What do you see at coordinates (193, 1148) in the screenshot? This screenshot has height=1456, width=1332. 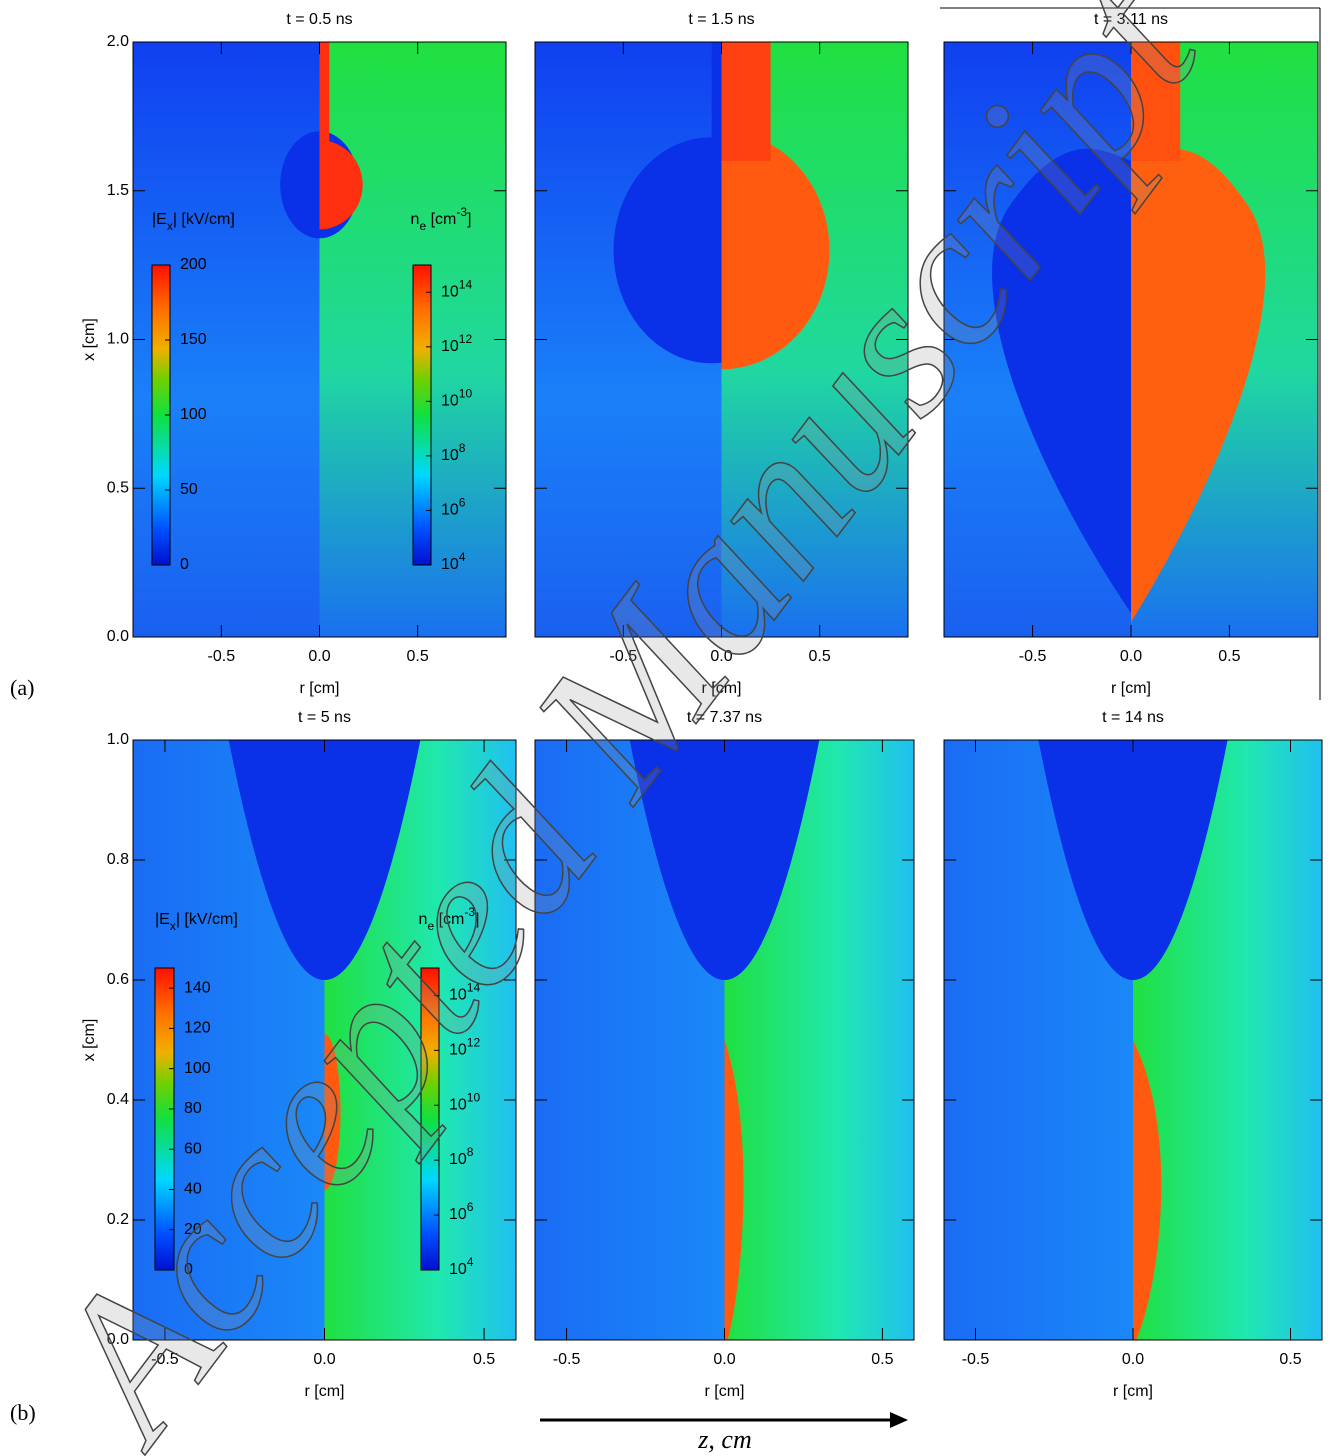 I see `colorbar-tick-label: 60` at bounding box center [193, 1148].